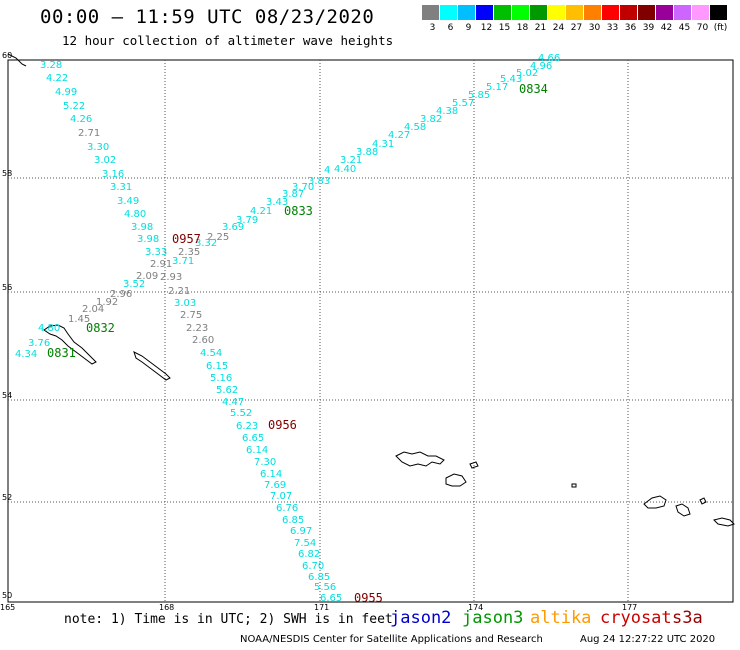 This screenshot has width=740, height=650. Describe the element at coordinates (191, 315) in the screenshot. I see `swh-value-label: 2.75` at that location.